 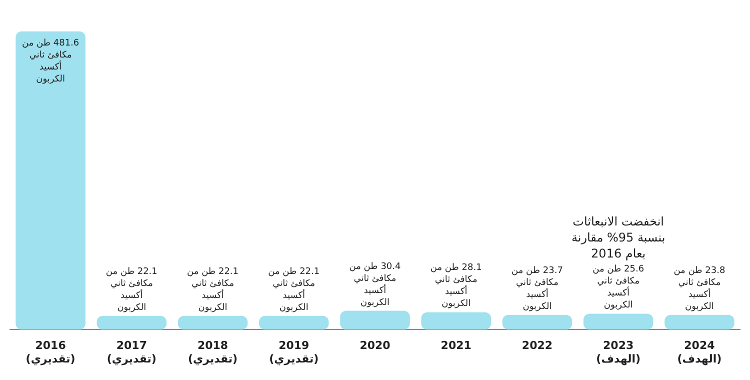 I want to click on x-tick-label: 2020, so click(x=375, y=345).